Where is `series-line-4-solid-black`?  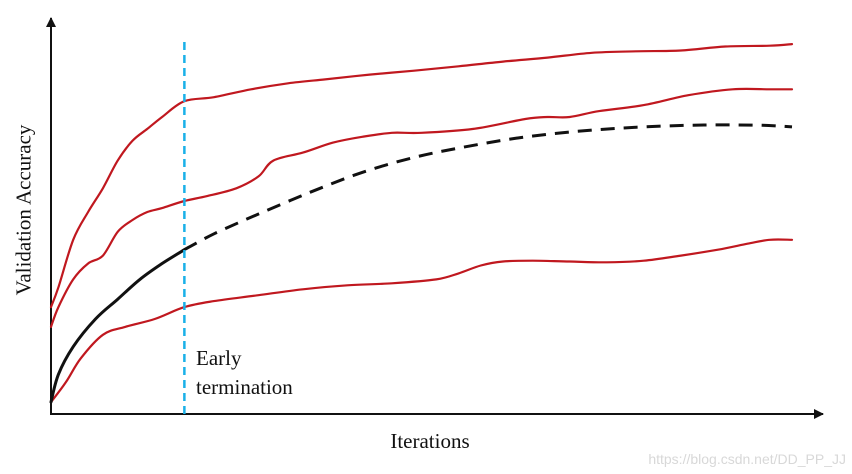
series-line-4-solid-black is located at coordinates (117, 326).